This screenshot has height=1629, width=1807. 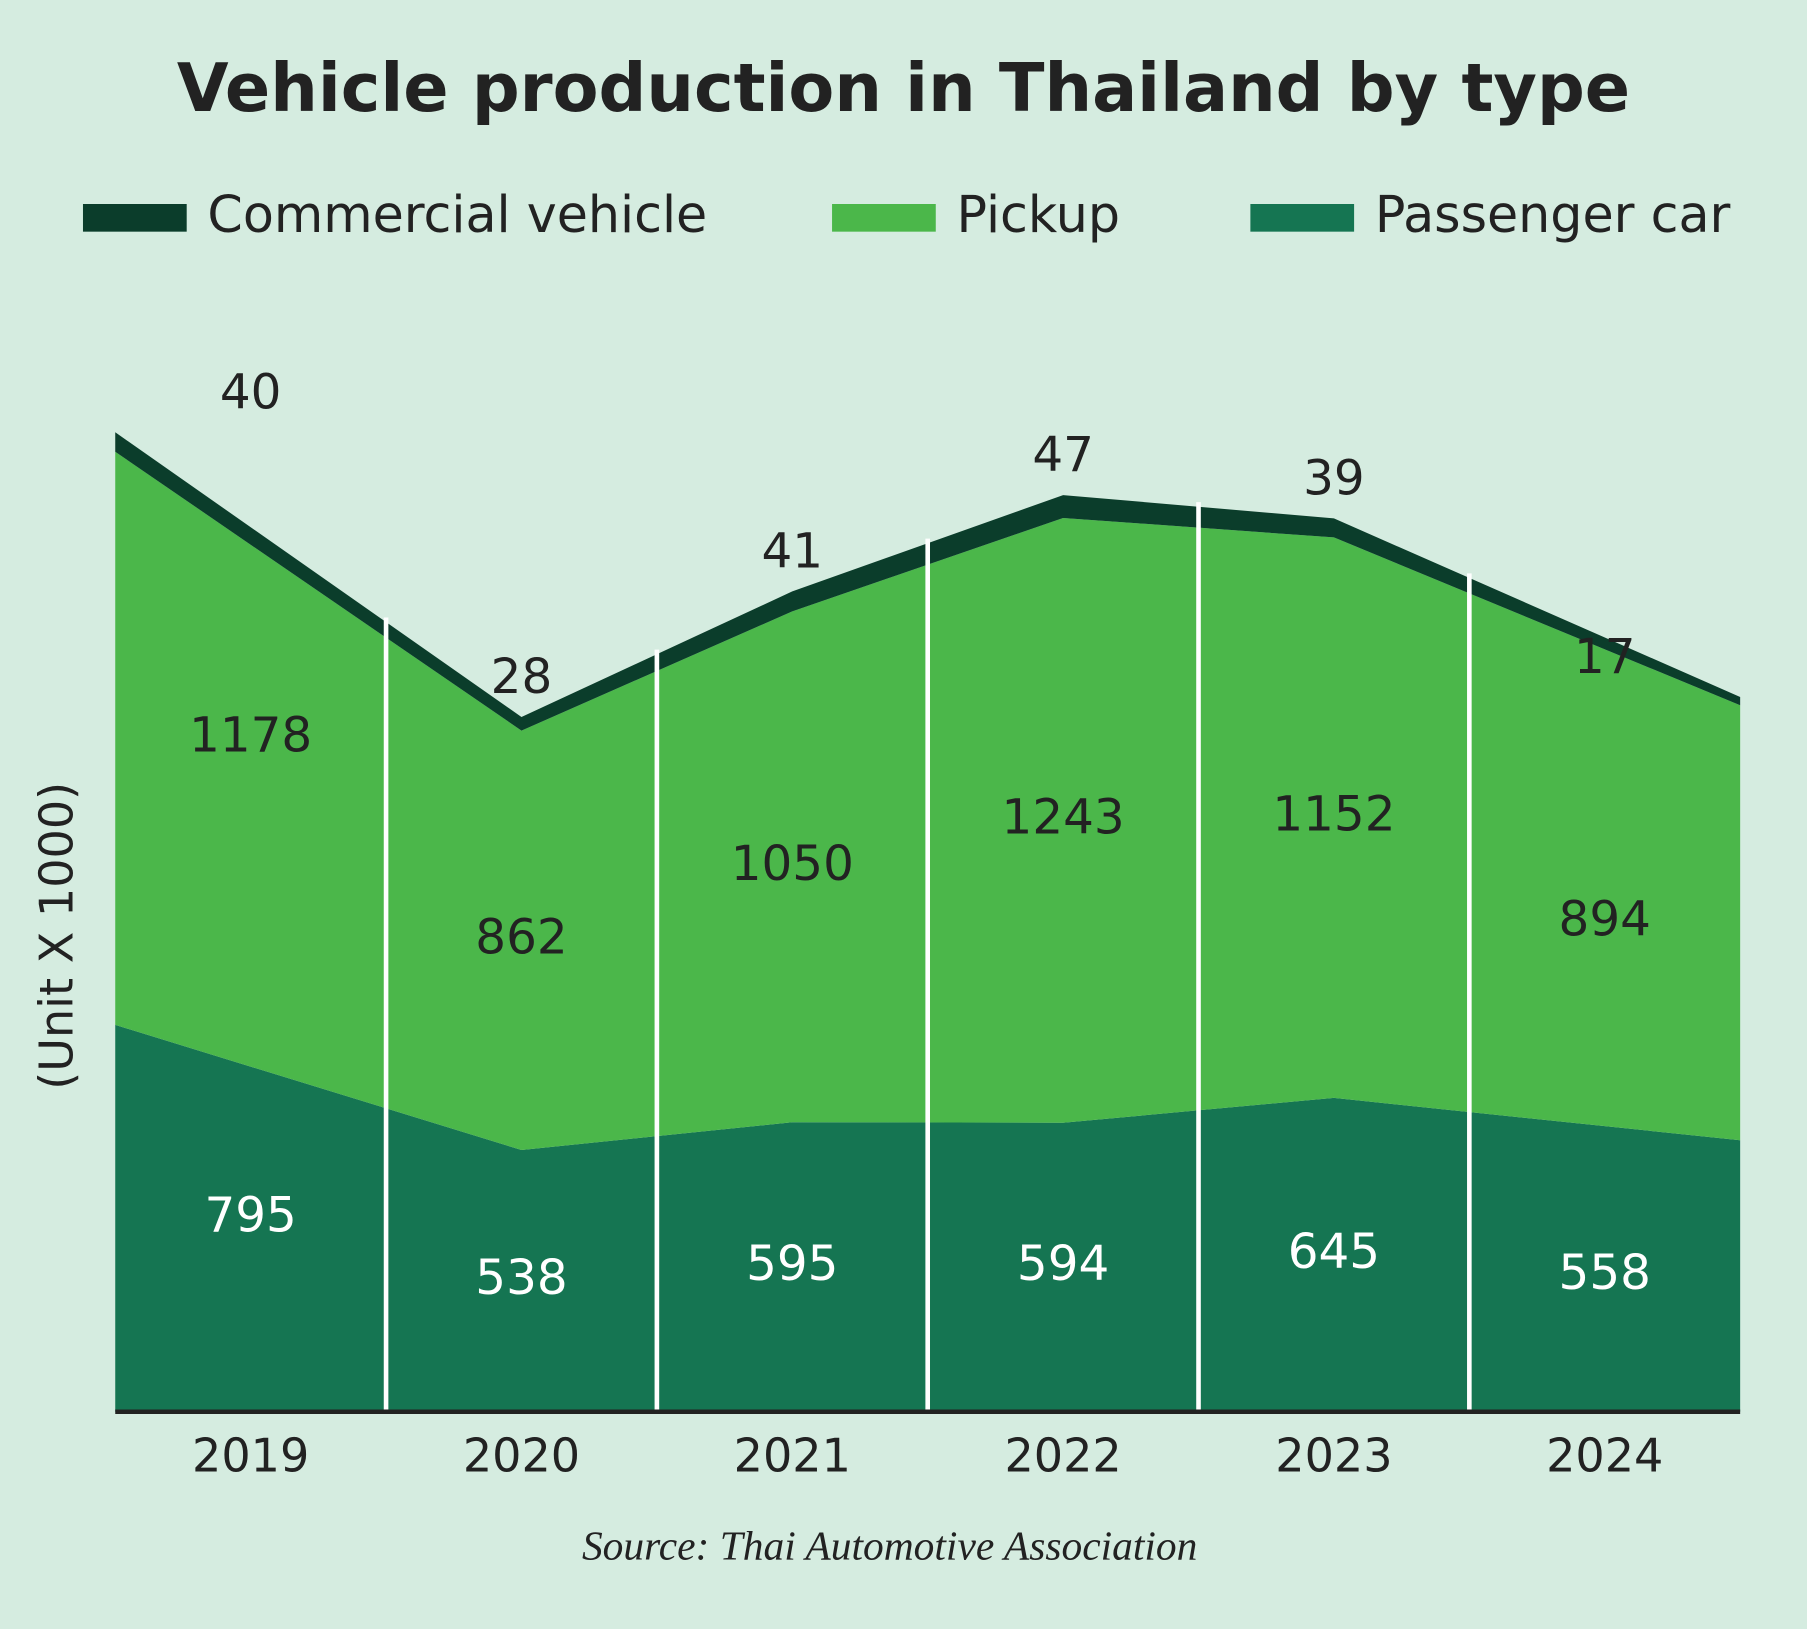 I want to click on value-label: 1050, so click(x=792, y=864).